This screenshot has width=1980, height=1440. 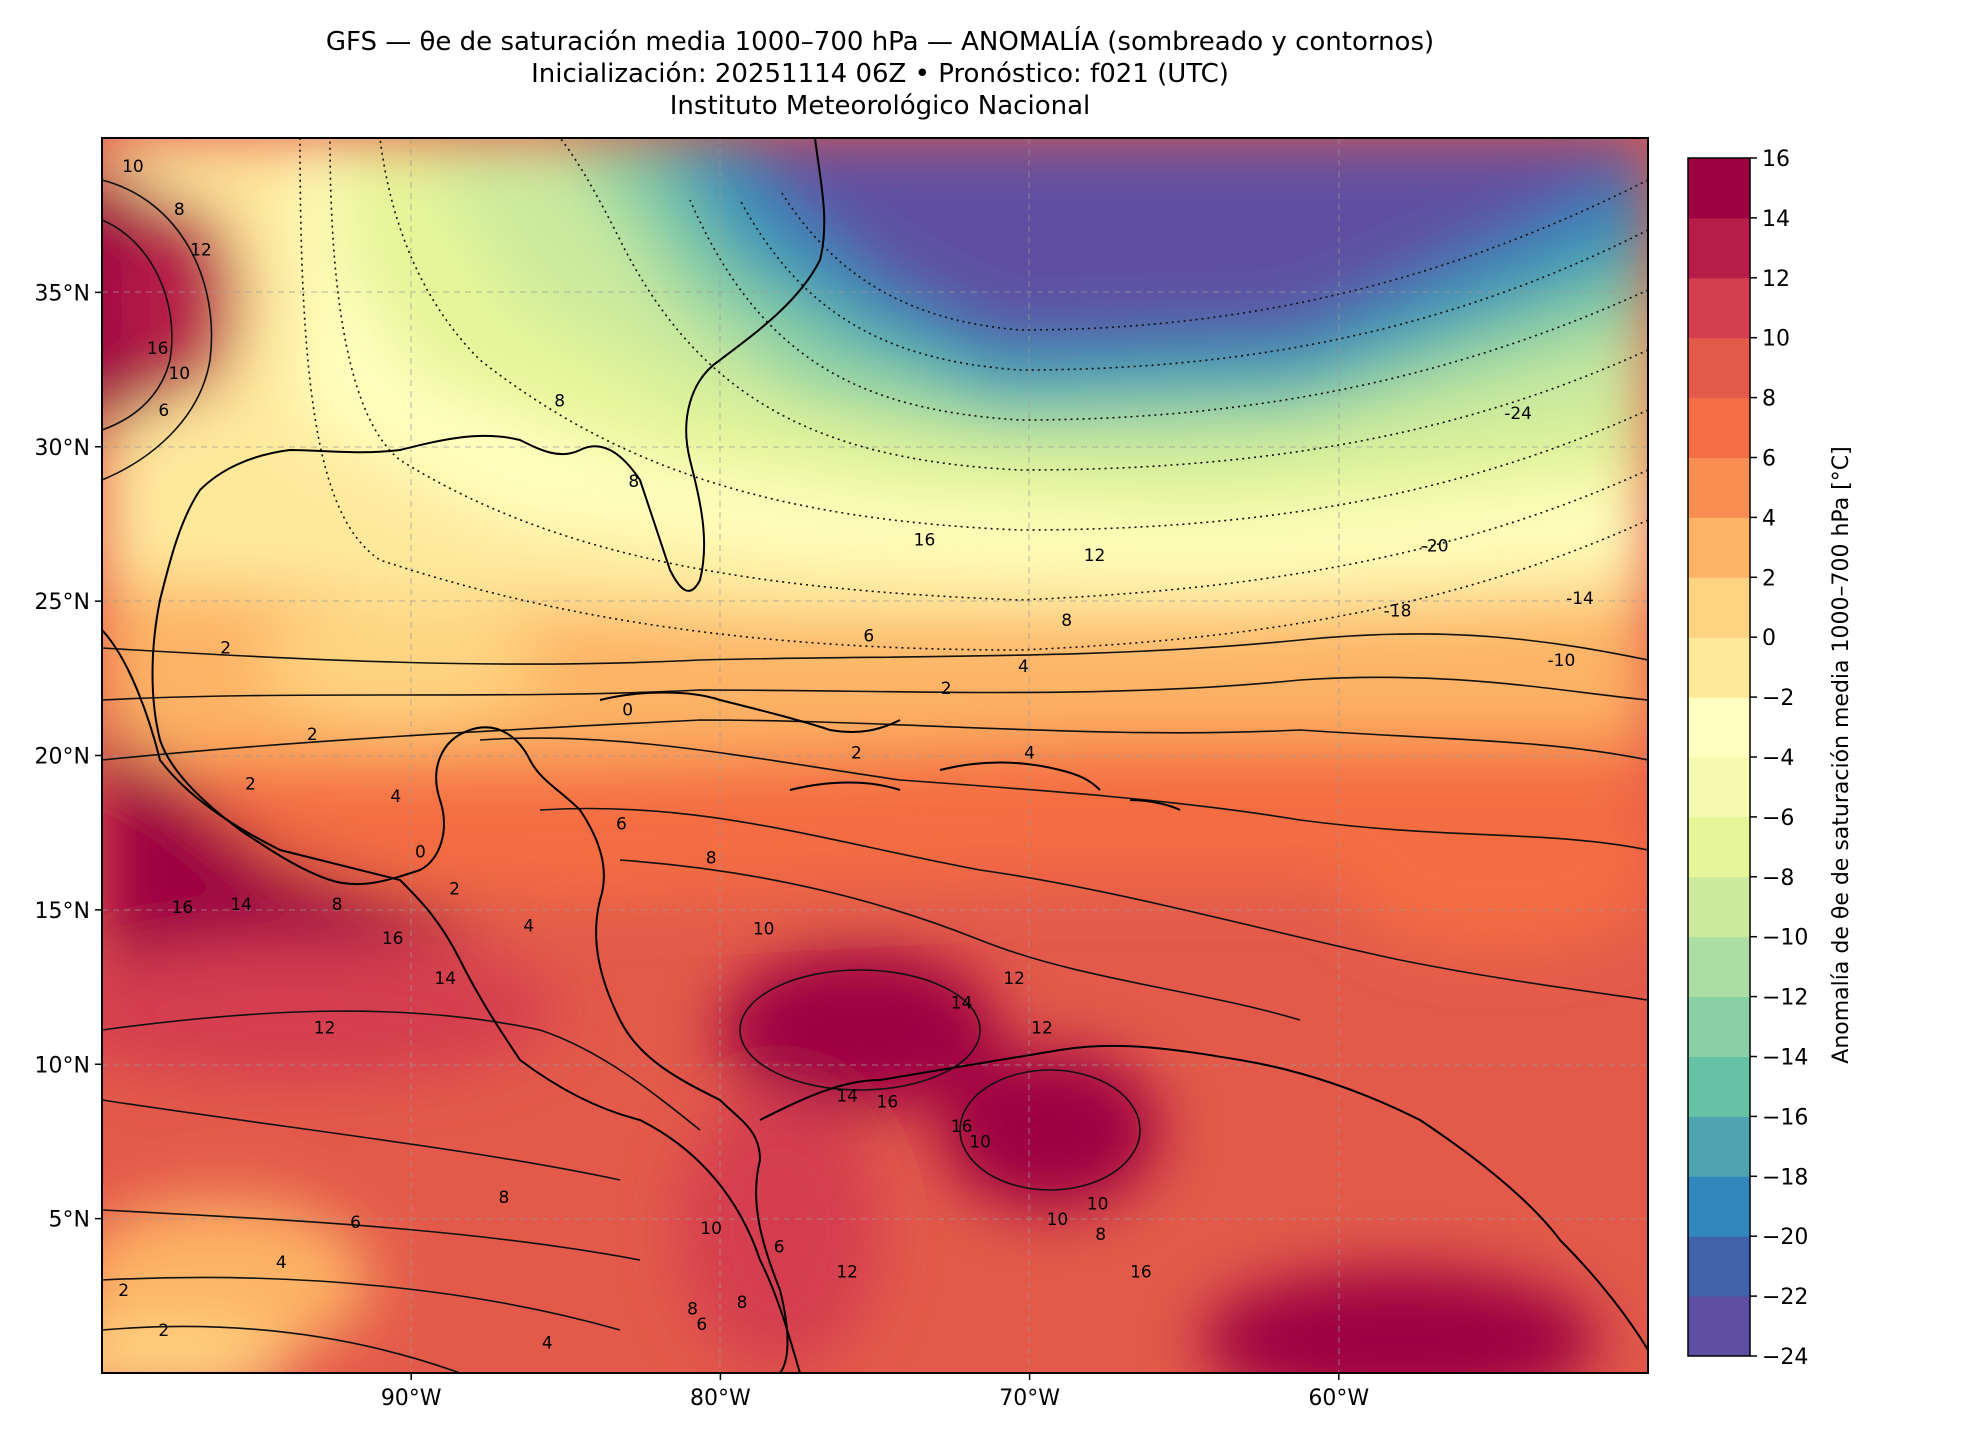 I want to click on contour-label: -24, so click(x=1518, y=414).